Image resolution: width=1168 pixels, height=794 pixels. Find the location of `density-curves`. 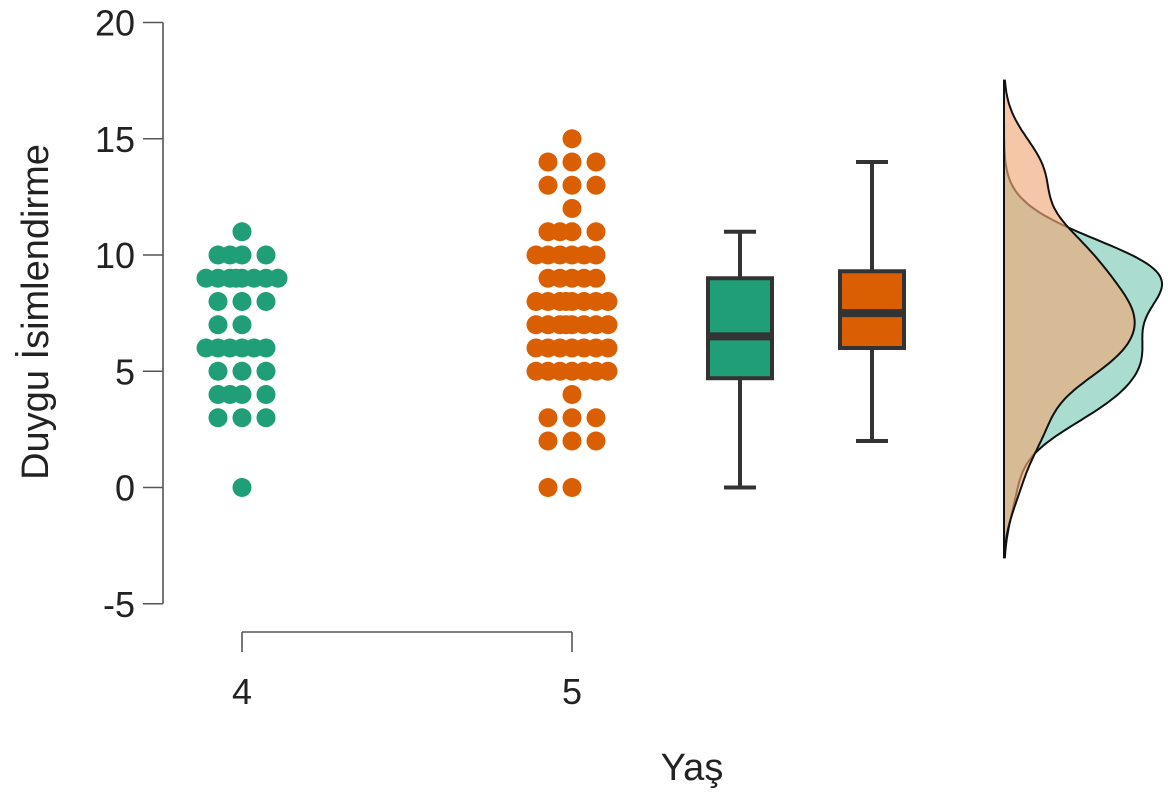

density-curves is located at coordinates (1083, 319).